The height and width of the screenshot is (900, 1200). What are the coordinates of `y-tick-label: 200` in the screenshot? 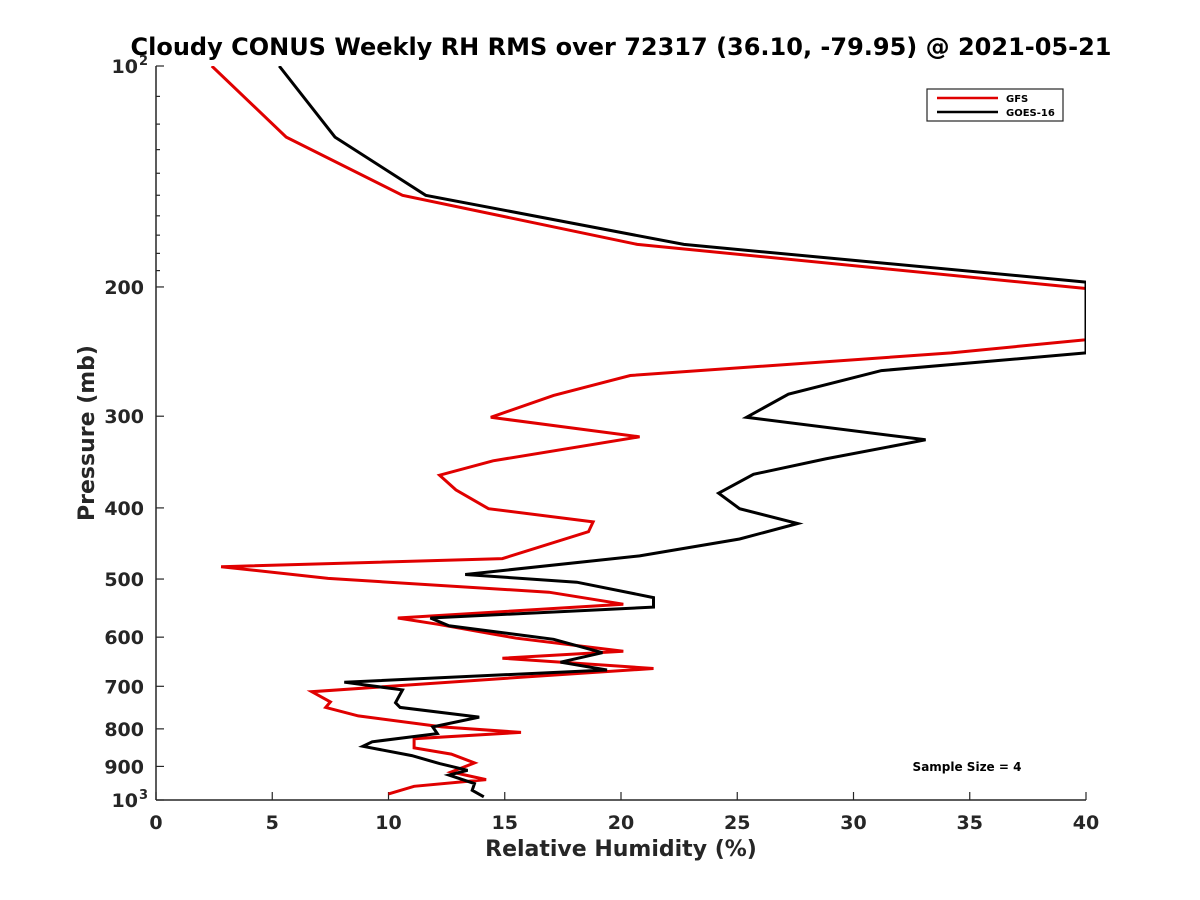 It's located at (124, 288).